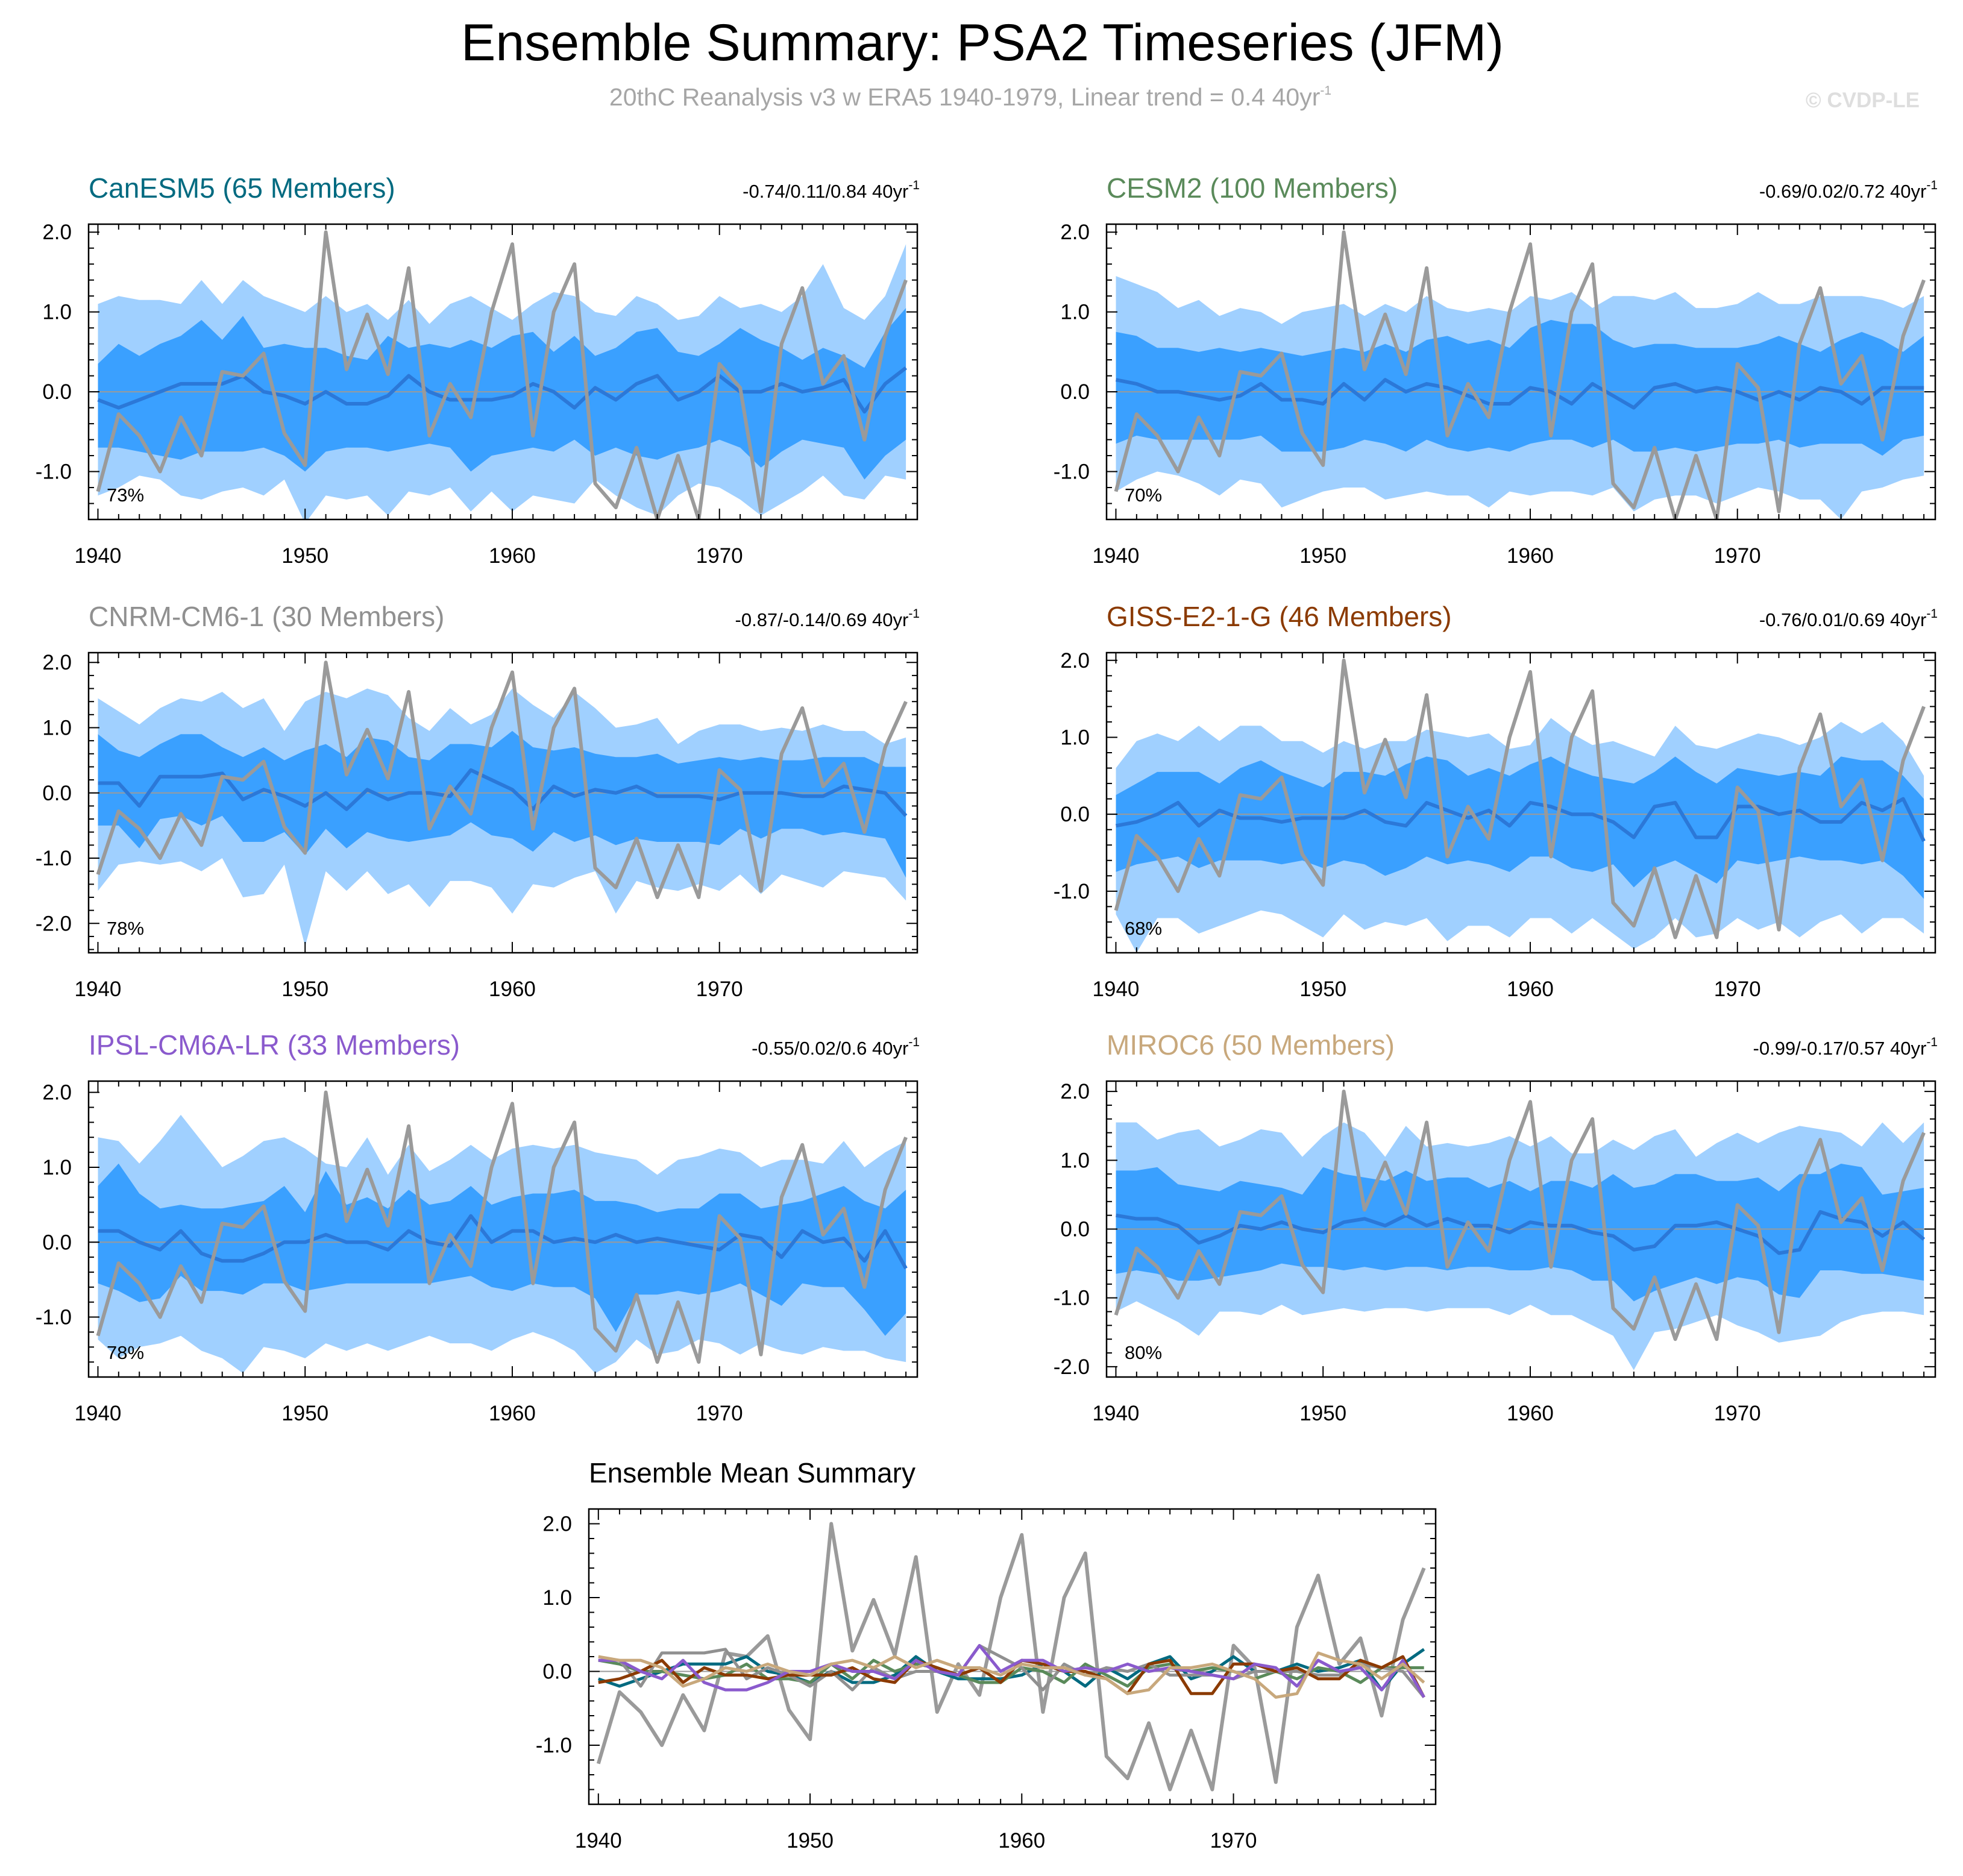 The height and width of the screenshot is (1876, 1963). Describe the element at coordinates (1842, 191) in the screenshot. I see `trend-text: -0.69/0.02/0.72 40yr` at that location.